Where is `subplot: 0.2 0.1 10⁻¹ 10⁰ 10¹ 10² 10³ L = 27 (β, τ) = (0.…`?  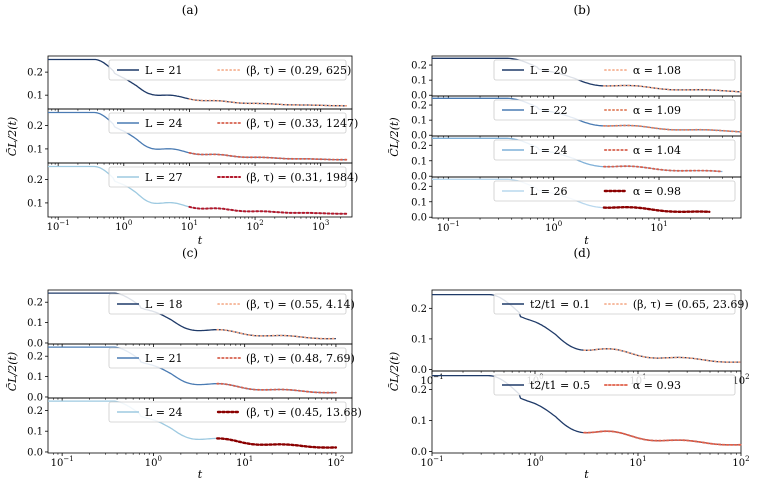 subplot: 0.2 0.1 10⁻¹ 10⁰ 10¹ 10² 10³ L = 27 (β, τ) = (0.… is located at coordinates (192, 197).